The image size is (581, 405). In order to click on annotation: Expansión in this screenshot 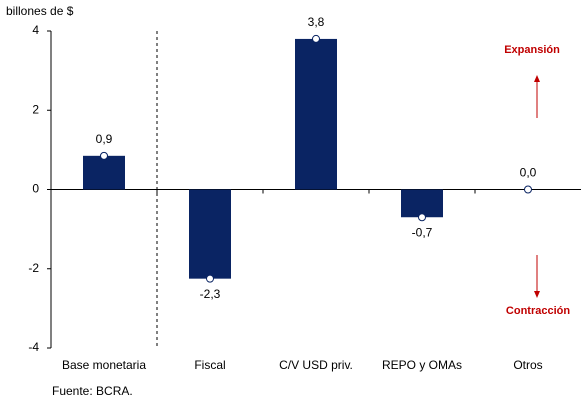, I will do `click(532, 50)`.